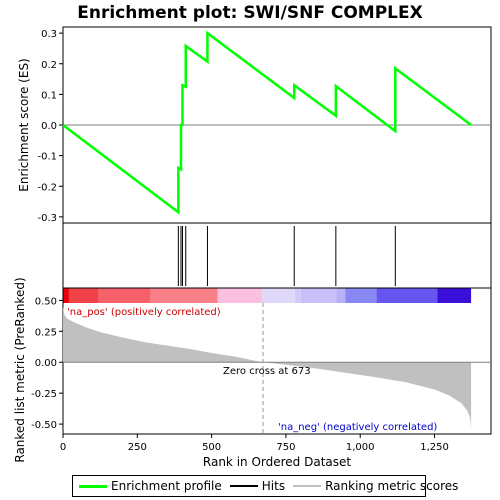 The width and height of the screenshot is (500, 500). I want to click on es-y-tick-label: 0.3, so click(49, 34).